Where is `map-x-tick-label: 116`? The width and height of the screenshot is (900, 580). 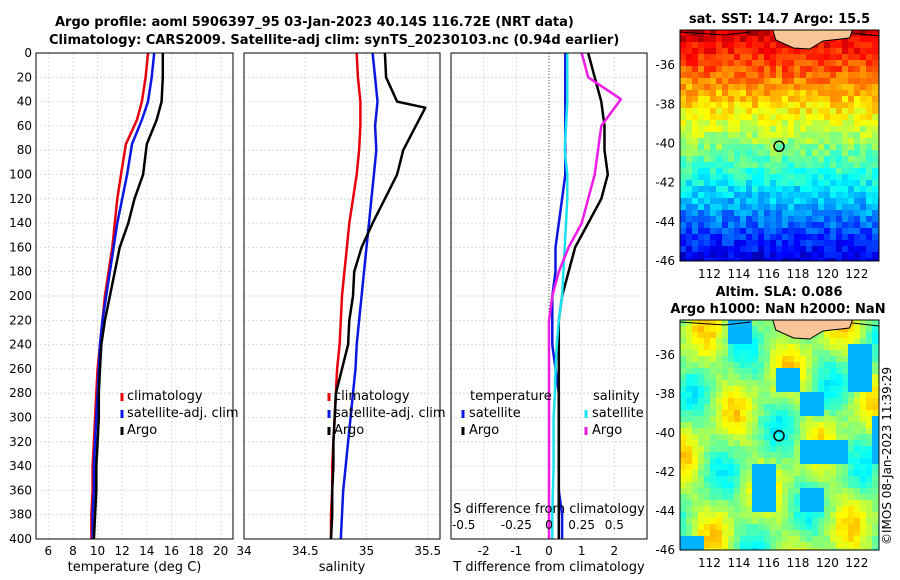 map-x-tick-label: 116 is located at coordinates (768, 274).